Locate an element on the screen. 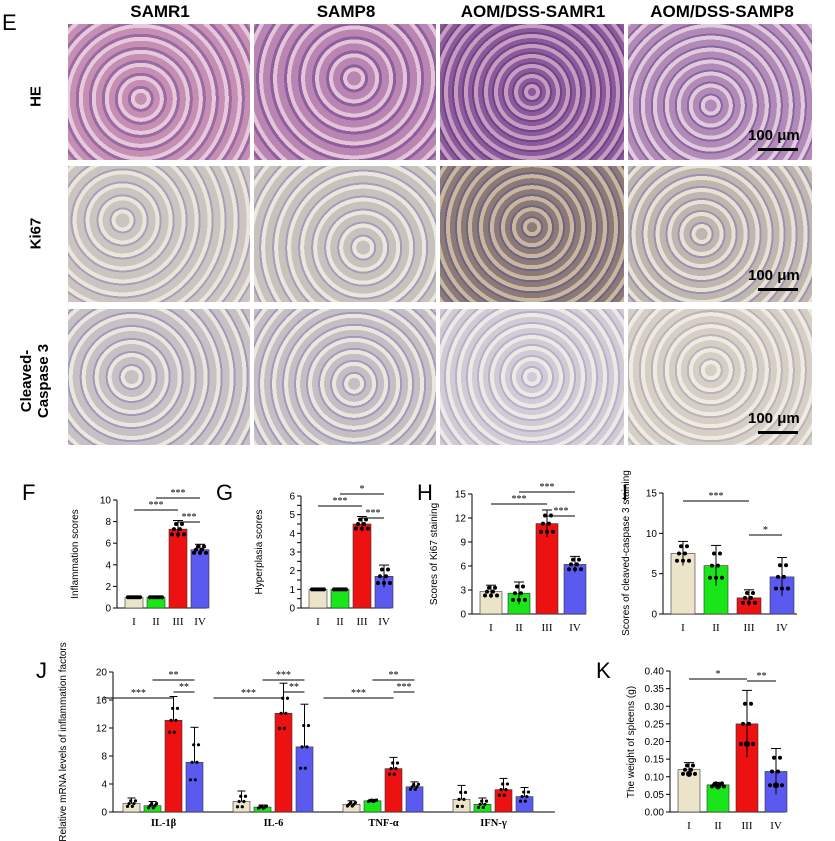 The image size is (835, 841). scale-label-casp3: 100 μm is located at coordinates (774, 418).